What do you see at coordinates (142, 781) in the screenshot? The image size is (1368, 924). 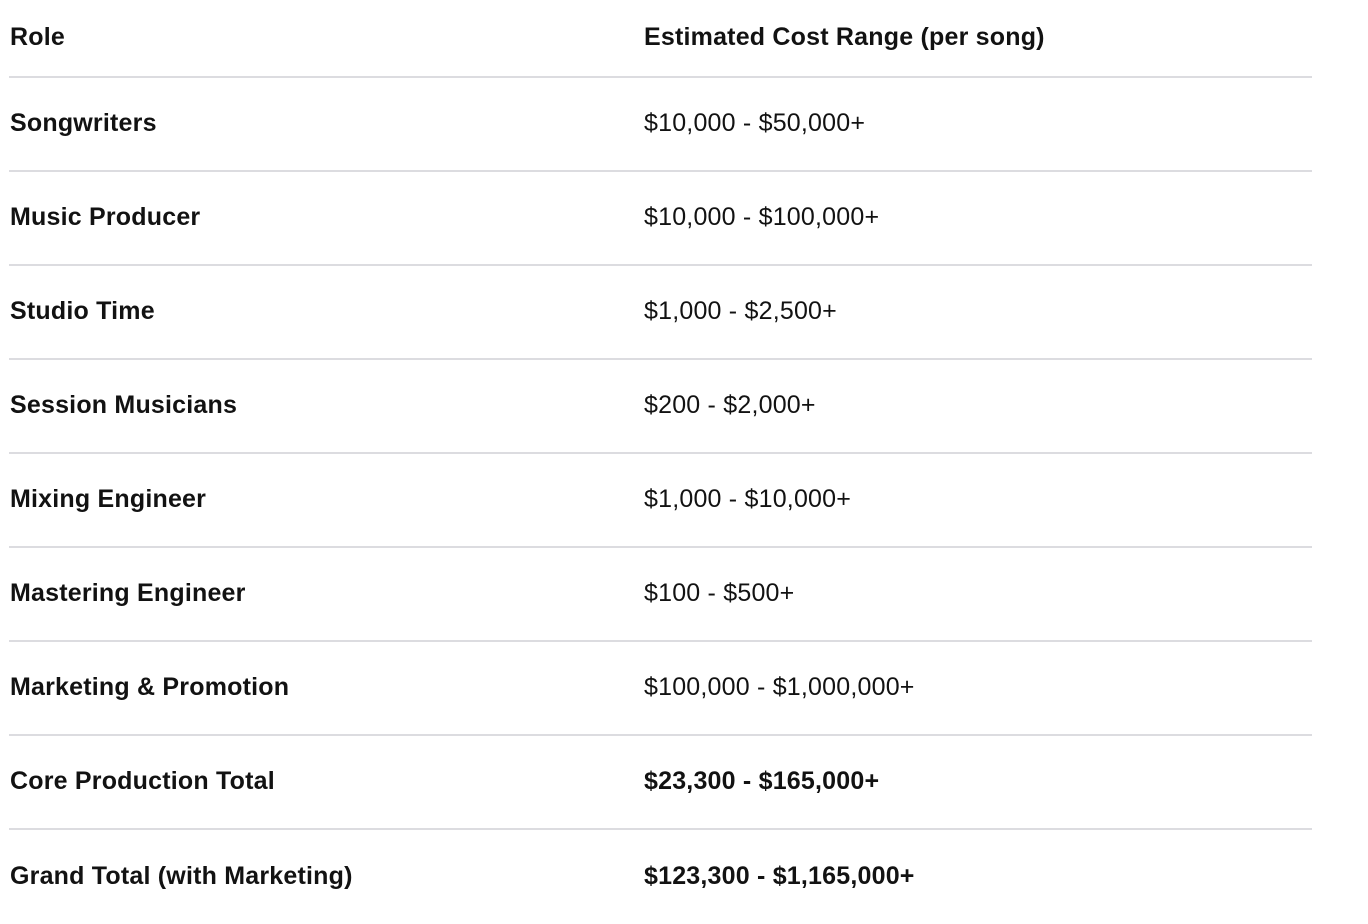 I see `role-cell: Core Production Total` at bounding box center [142, 781].